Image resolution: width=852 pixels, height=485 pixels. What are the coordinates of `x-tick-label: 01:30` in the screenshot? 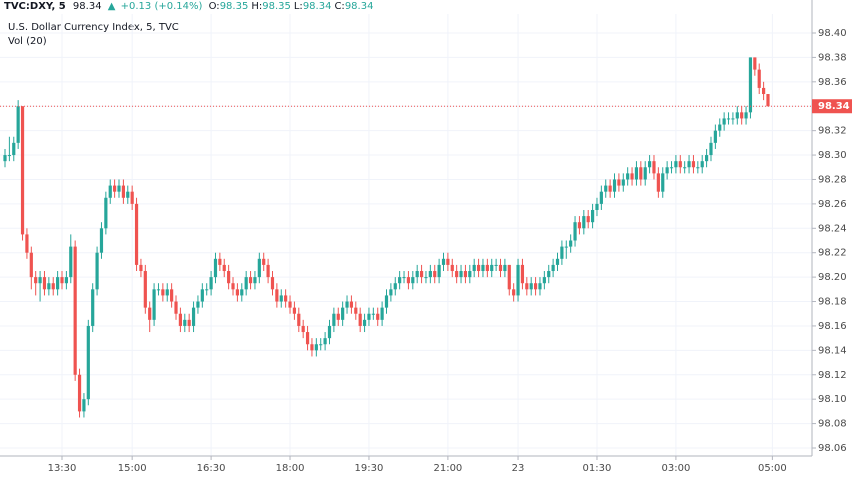 It's located at (597, 468).